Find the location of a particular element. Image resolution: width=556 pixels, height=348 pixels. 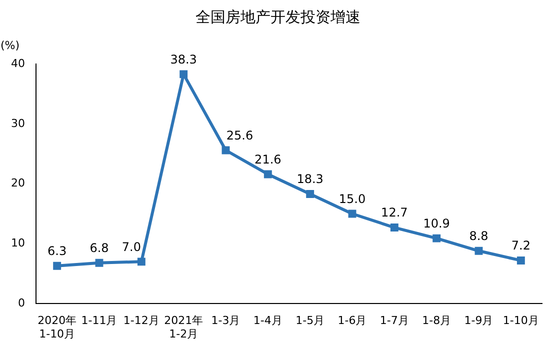

x-tick-label: 1-7月 is located at coordinates (394, 321).